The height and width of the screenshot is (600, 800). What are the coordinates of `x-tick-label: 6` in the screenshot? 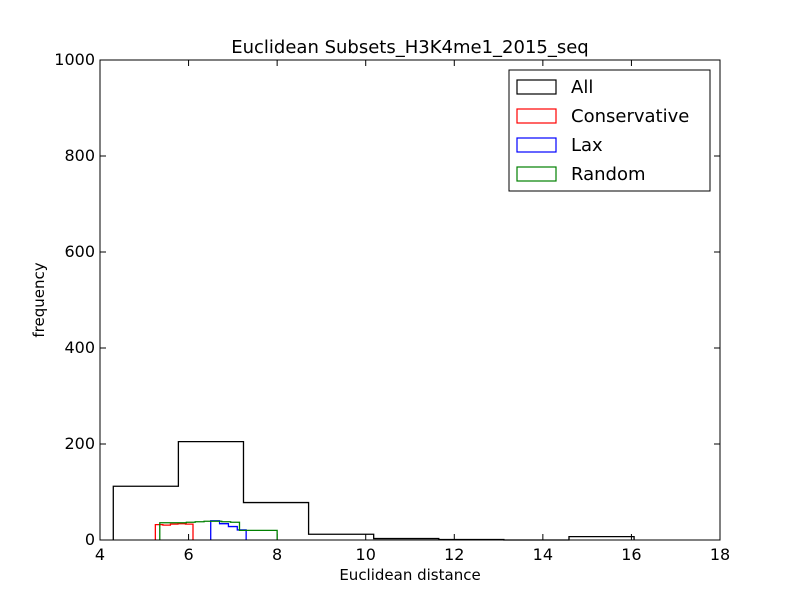 It's located at (188, 554).